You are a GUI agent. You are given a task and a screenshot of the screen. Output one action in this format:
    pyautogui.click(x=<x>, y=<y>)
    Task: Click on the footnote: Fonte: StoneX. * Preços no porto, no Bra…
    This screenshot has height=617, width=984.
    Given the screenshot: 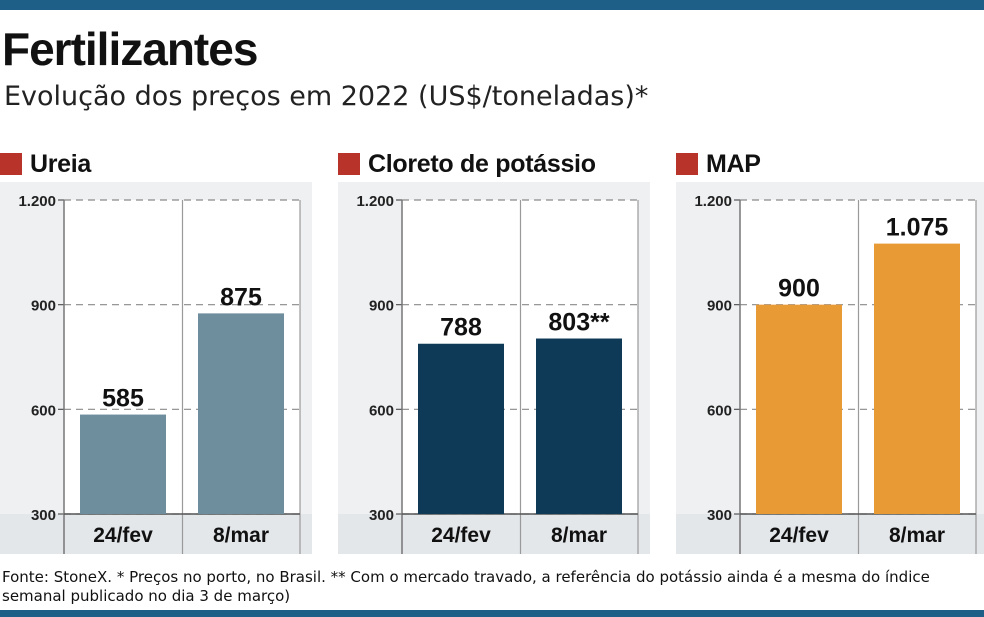 What is the action you would take?
    pyautogui.click(x=466, y=586)
    